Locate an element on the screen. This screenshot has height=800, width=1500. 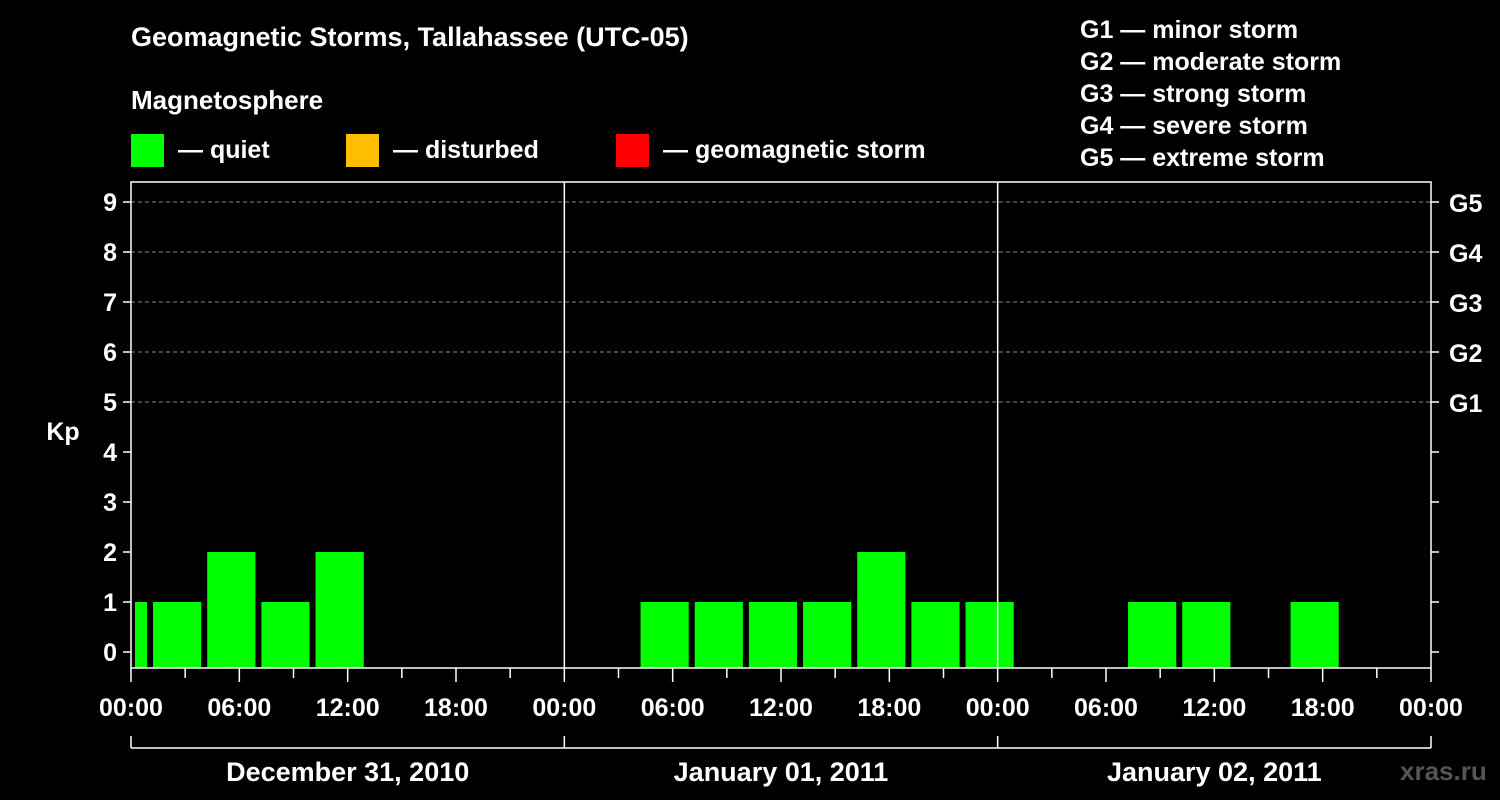
magnetosphere-title: Magnetosphere is located at coordinates (227, 100).